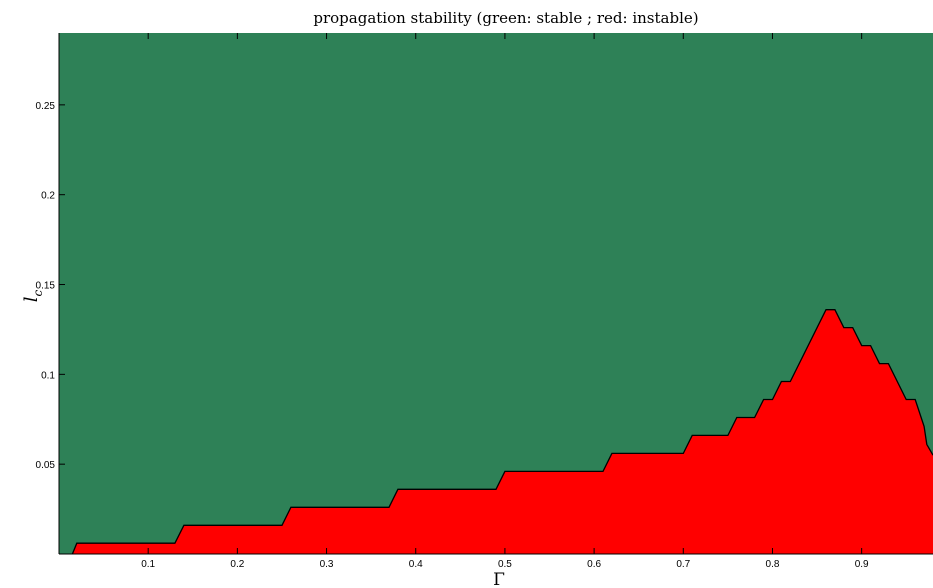 The height and width of the screenshot is (588, 933). I want to click on y-tick-label: 0.05, so click(46, 465).